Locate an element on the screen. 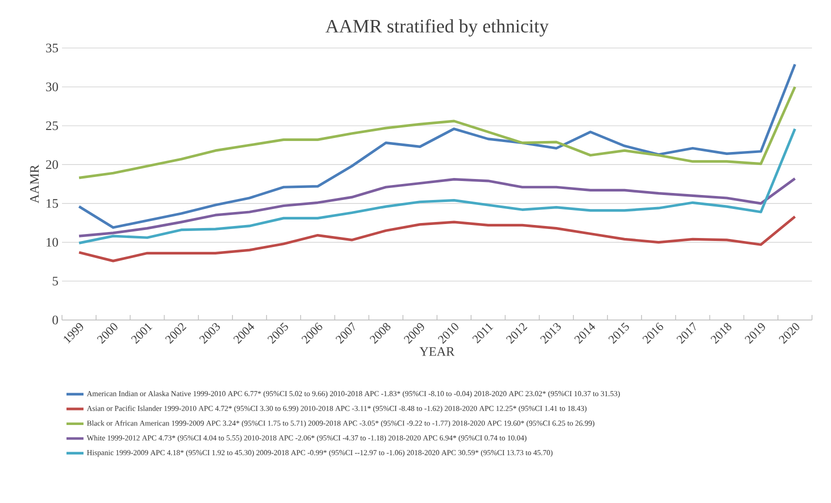  y-tick-label: 15 is located at coordinates (52, 203).